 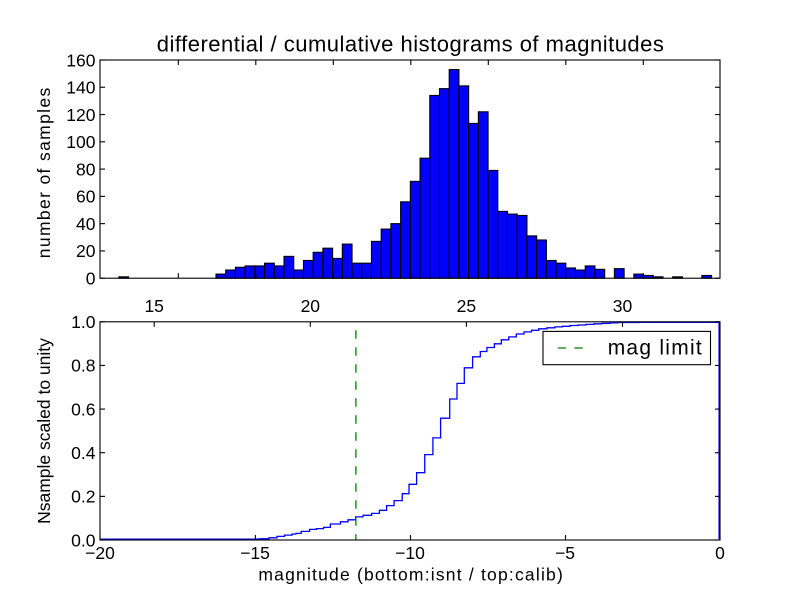 What do you see at coordinates (86, 169) in the screenshot?
I see `svg-text: 80` at bounding box center [86, 169].